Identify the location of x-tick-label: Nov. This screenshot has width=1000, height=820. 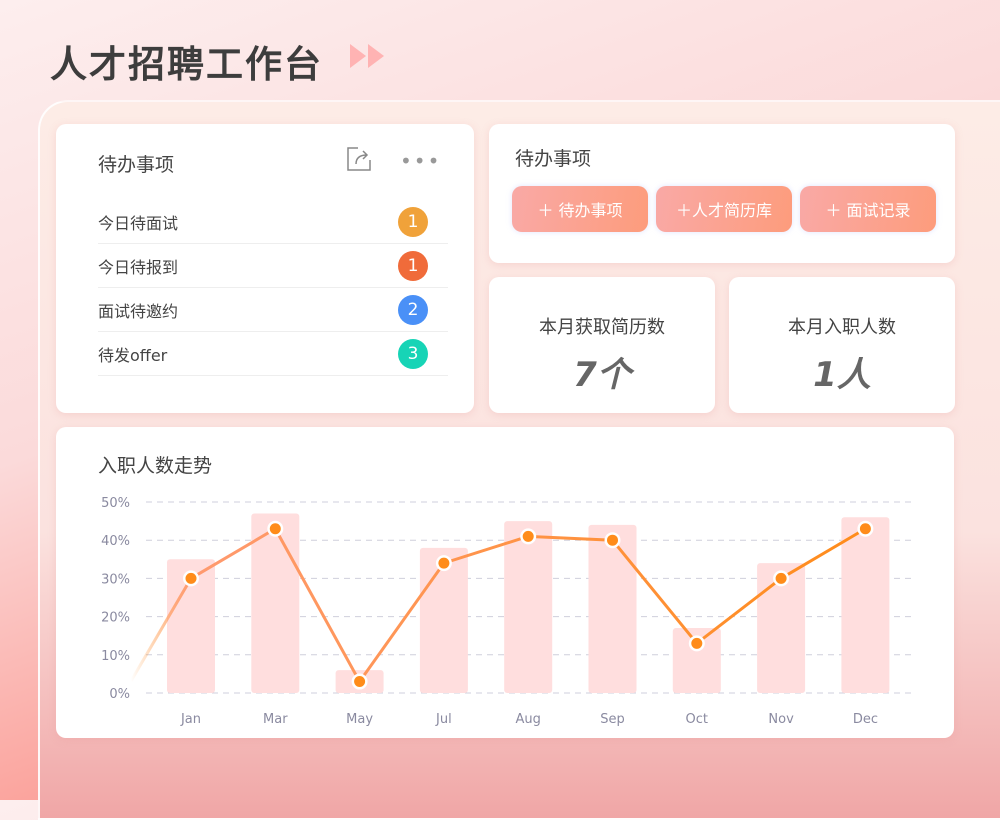
(781, 719).